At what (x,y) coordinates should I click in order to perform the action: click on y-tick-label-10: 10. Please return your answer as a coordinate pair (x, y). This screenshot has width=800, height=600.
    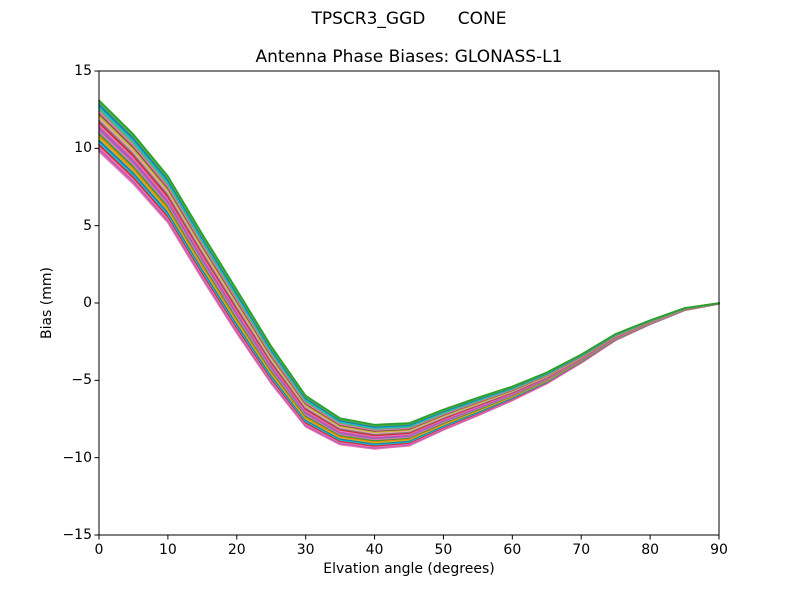
    Looking at the image, I should click on (83, 148).